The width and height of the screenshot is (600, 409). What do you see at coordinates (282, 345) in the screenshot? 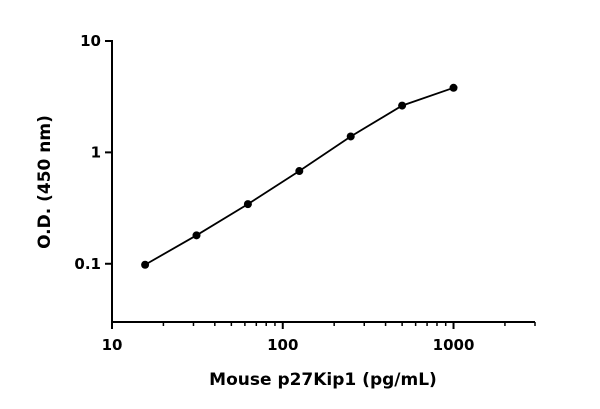
I see `x-tick-label: 100` at bounding box center [282, 345].